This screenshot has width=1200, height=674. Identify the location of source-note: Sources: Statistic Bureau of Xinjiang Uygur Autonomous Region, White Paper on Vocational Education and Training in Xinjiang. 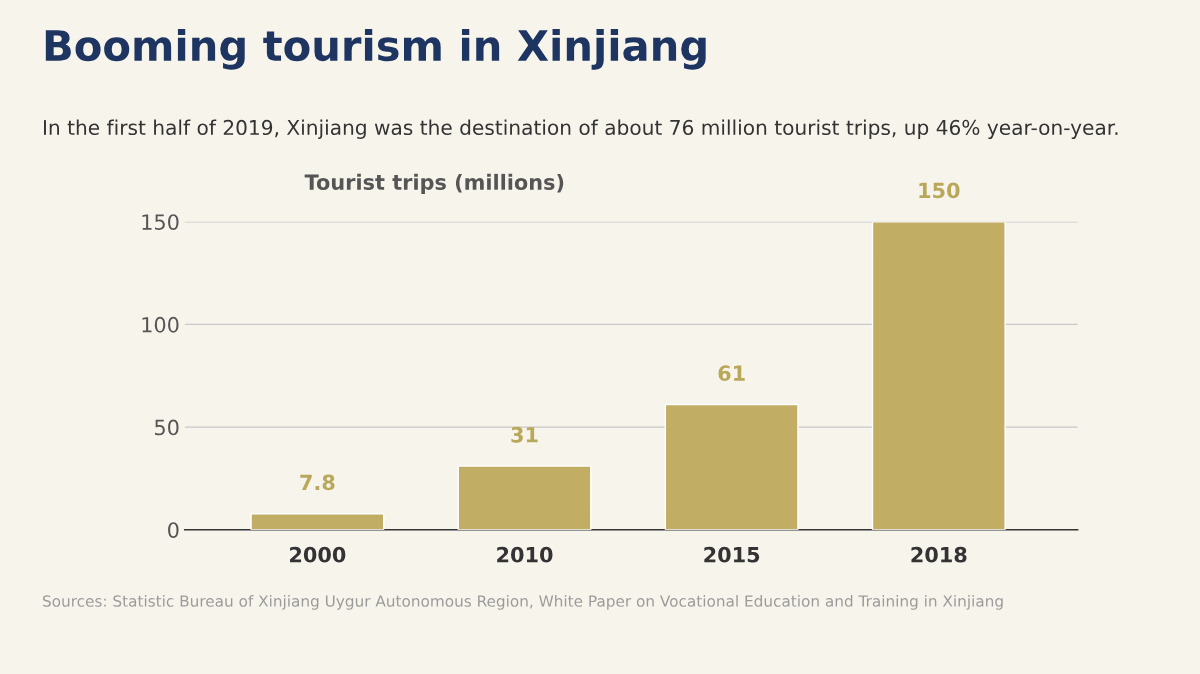
(523, 602).